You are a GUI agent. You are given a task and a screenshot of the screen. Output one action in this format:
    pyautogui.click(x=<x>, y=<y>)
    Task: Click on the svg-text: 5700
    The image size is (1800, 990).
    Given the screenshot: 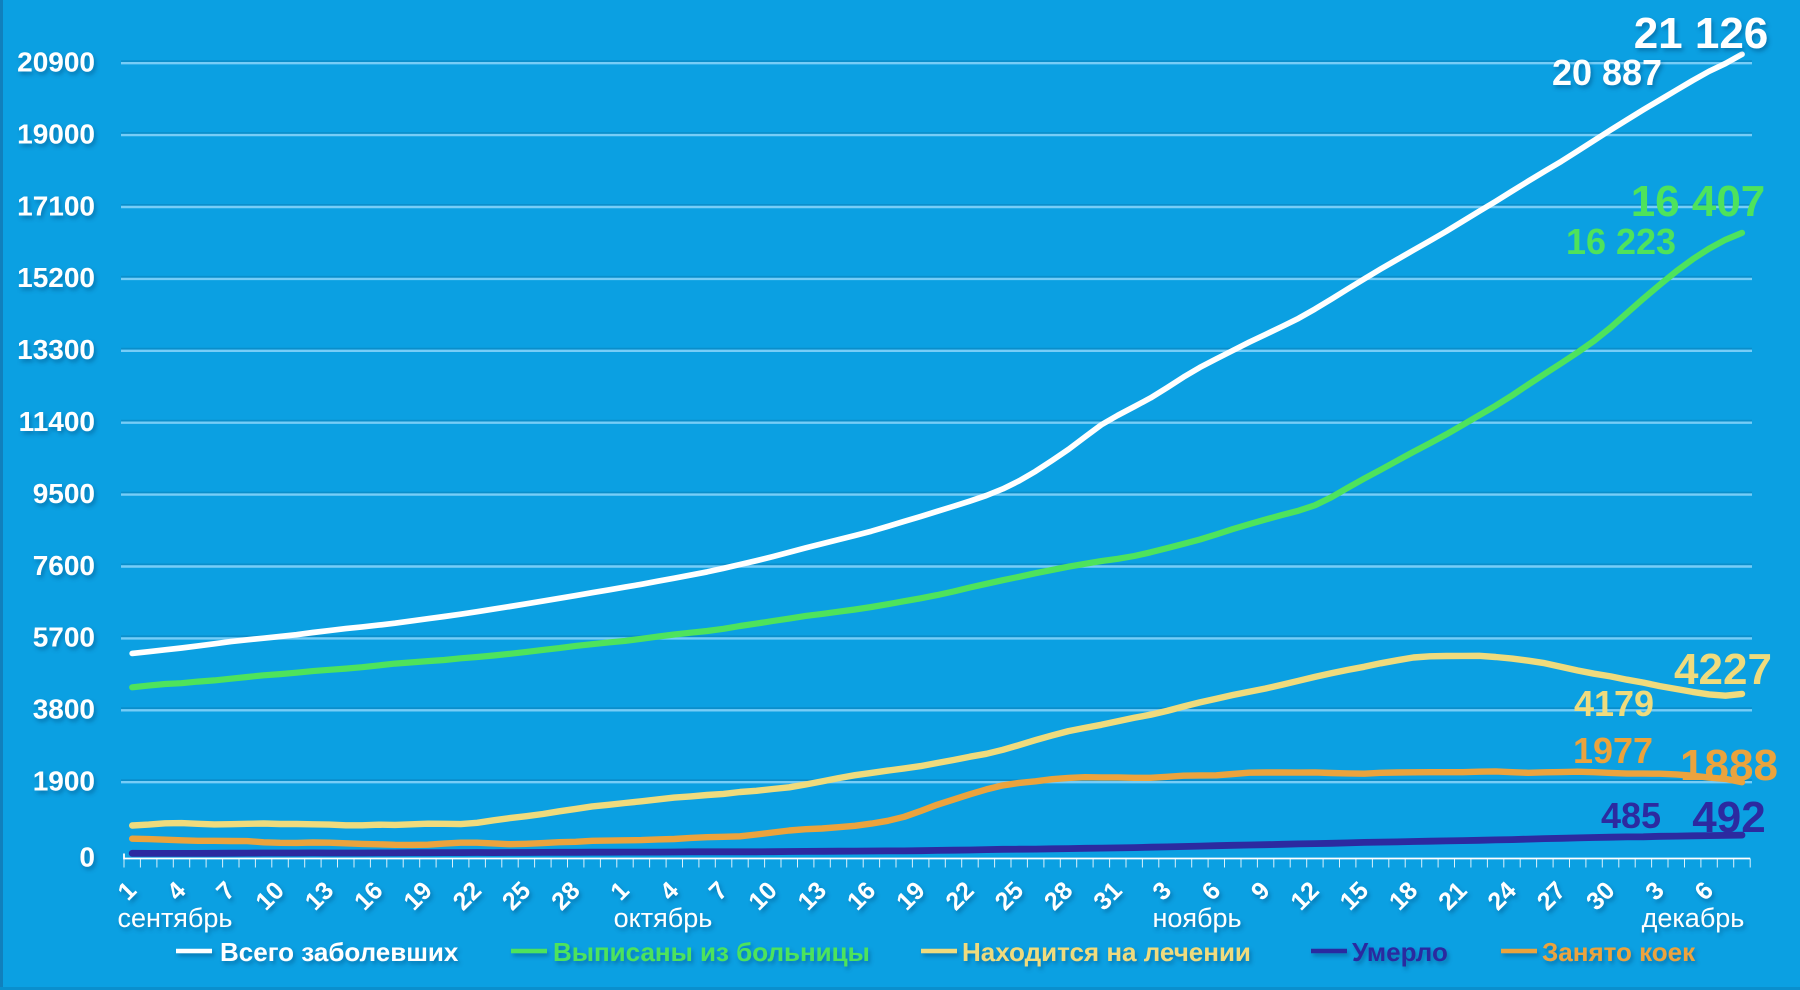 What is the action you would take?
    pyautogui.click(x=64, y=637)
    